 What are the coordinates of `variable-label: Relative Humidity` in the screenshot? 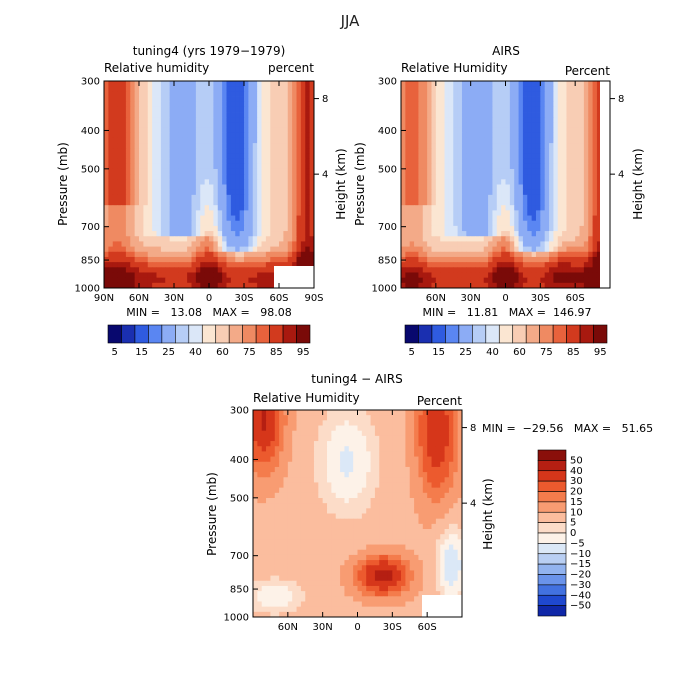 It's located at (454, 68).